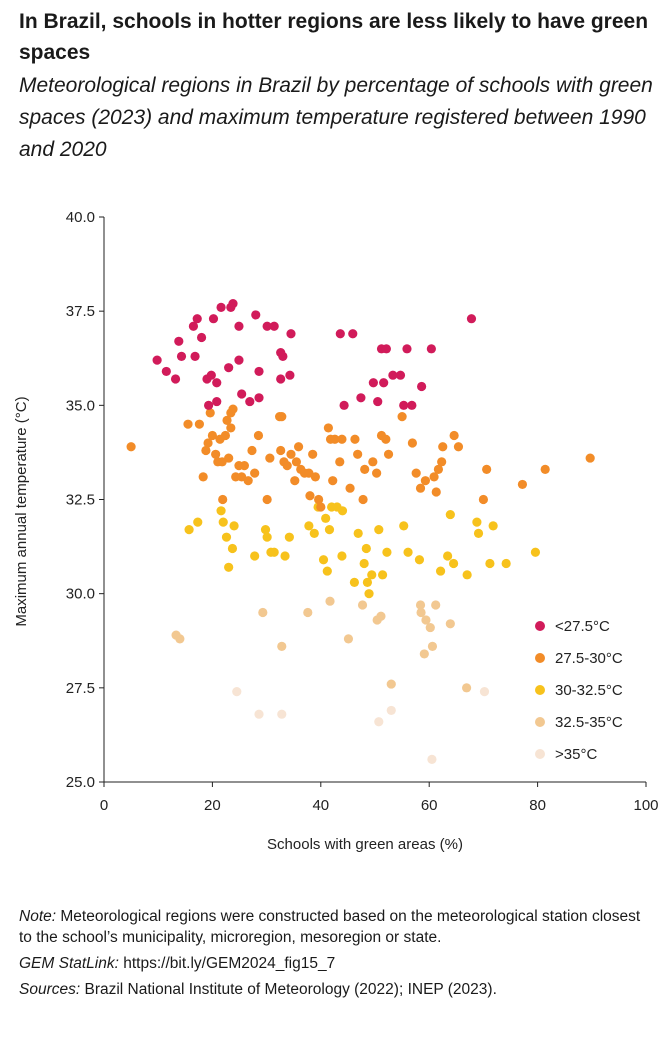 Image resolution: width=667 pixels, height=1041 pixels. Describe the element at coordinates (104, 805) in the screenshot. I see `x-tick-label: 0` at that location.